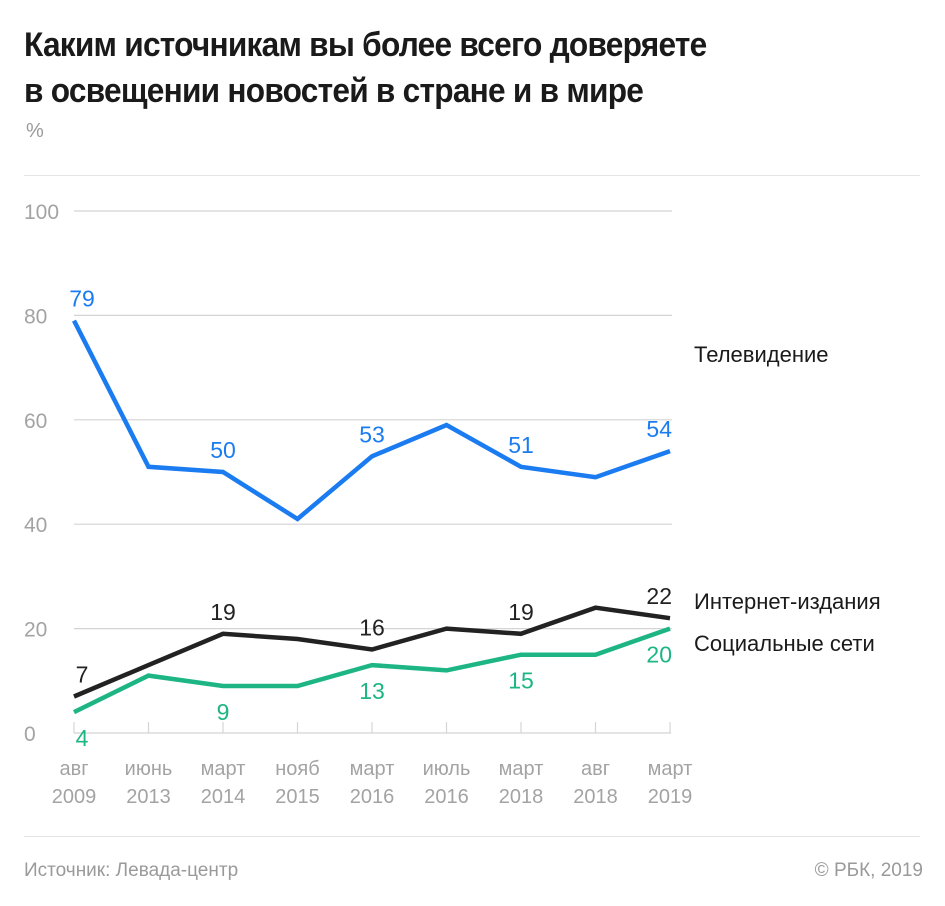 The image size is (945, 906). Describe the element at coordinates (297, 797) in the screenshot. I see `x-tick-label-year: 2015` at that location.